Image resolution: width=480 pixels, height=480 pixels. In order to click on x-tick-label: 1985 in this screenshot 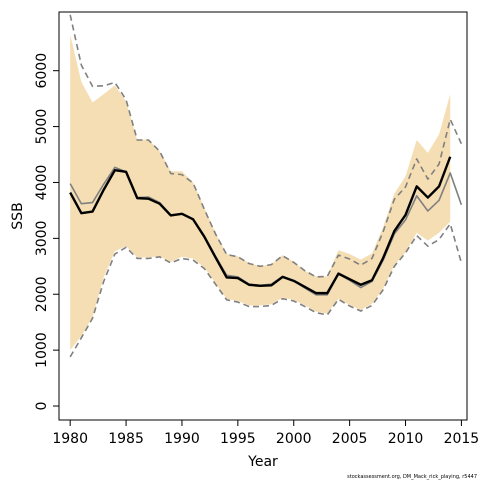, I will do `click(126, 439)`.